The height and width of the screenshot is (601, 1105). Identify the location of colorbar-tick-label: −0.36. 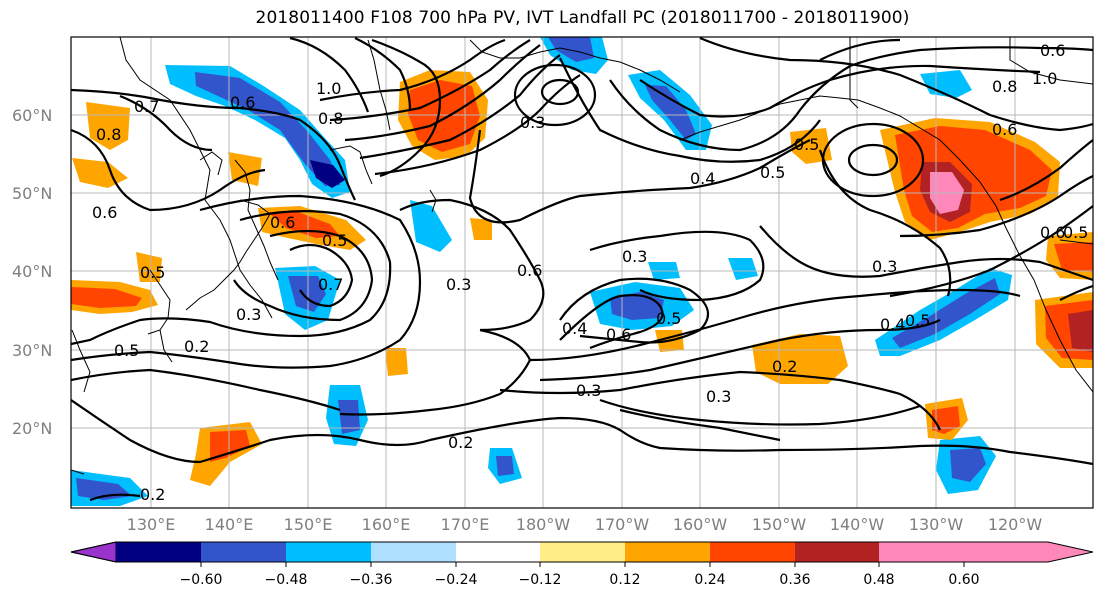
(371, 580).